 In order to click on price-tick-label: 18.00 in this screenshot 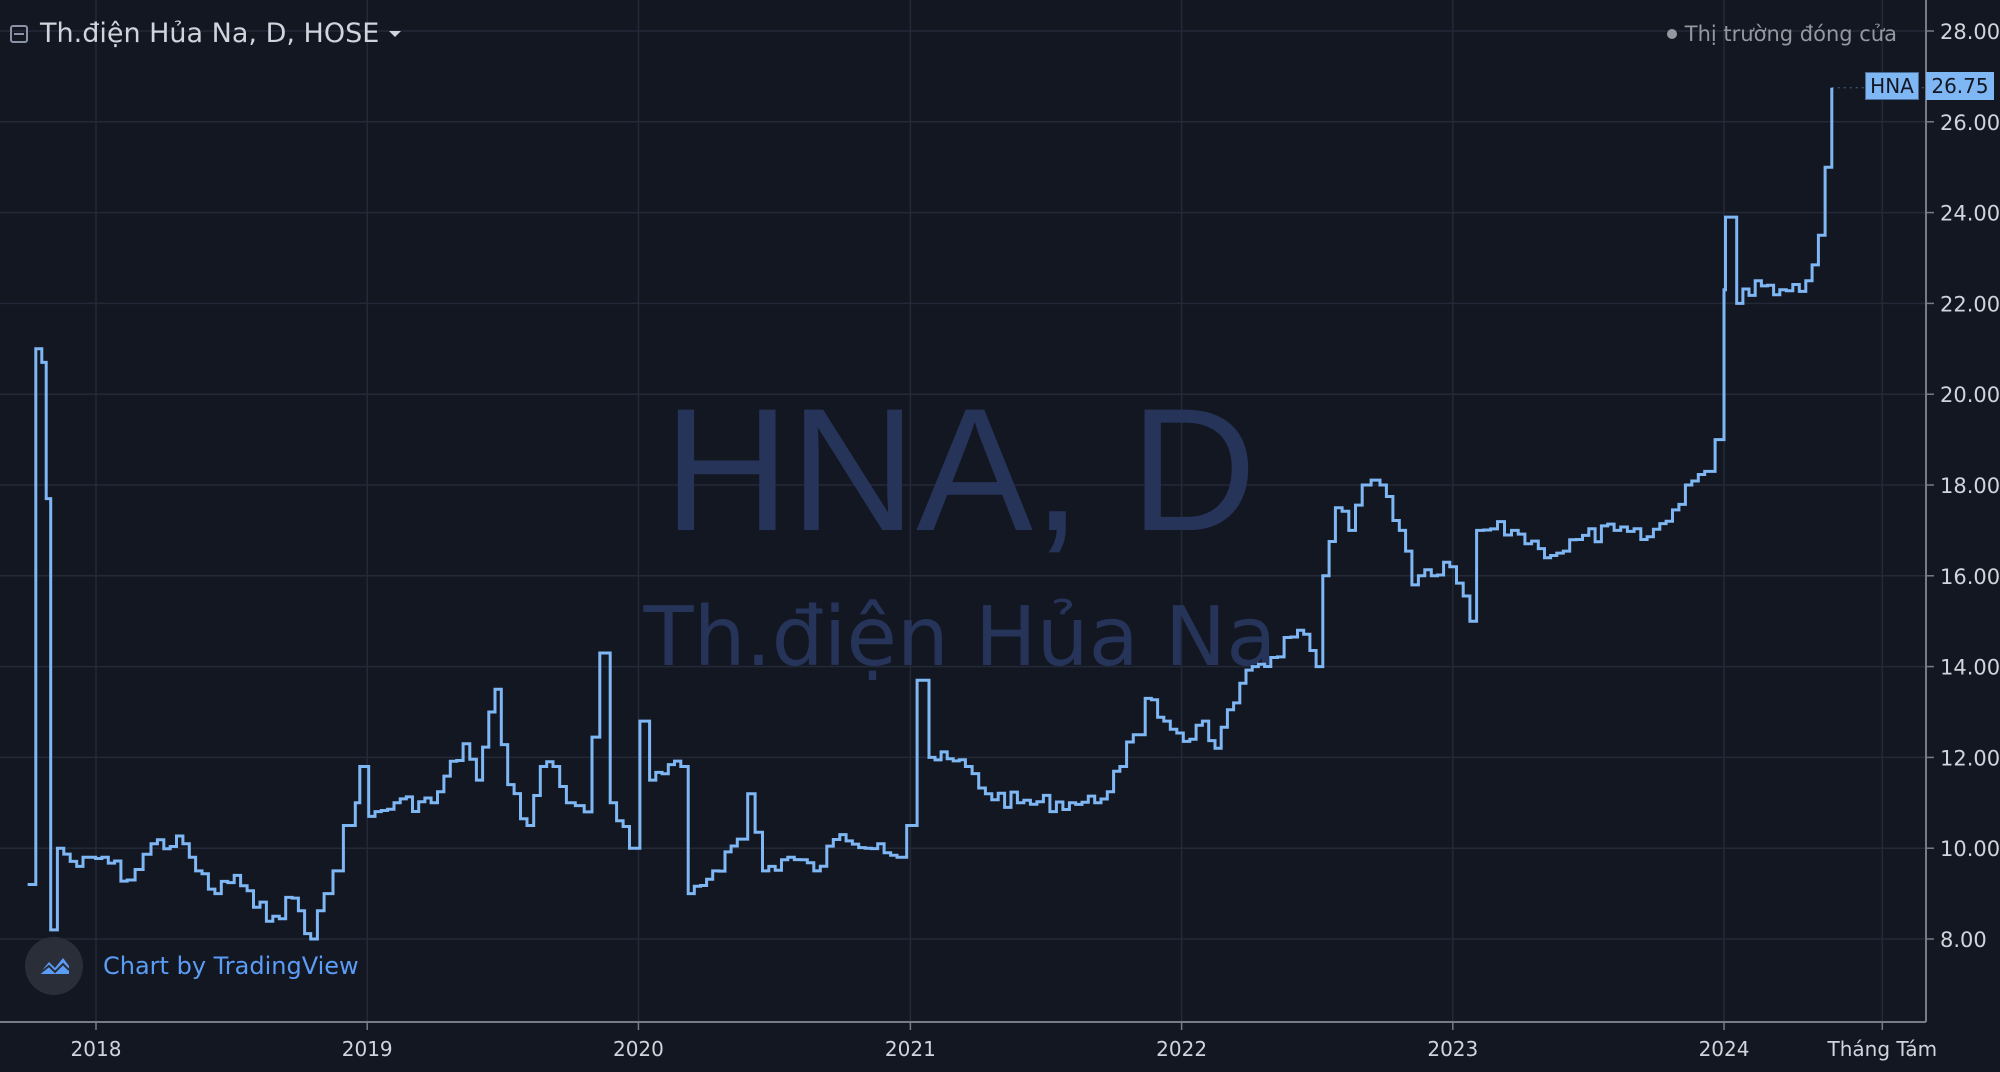, I will do `click(1970, 486)`.